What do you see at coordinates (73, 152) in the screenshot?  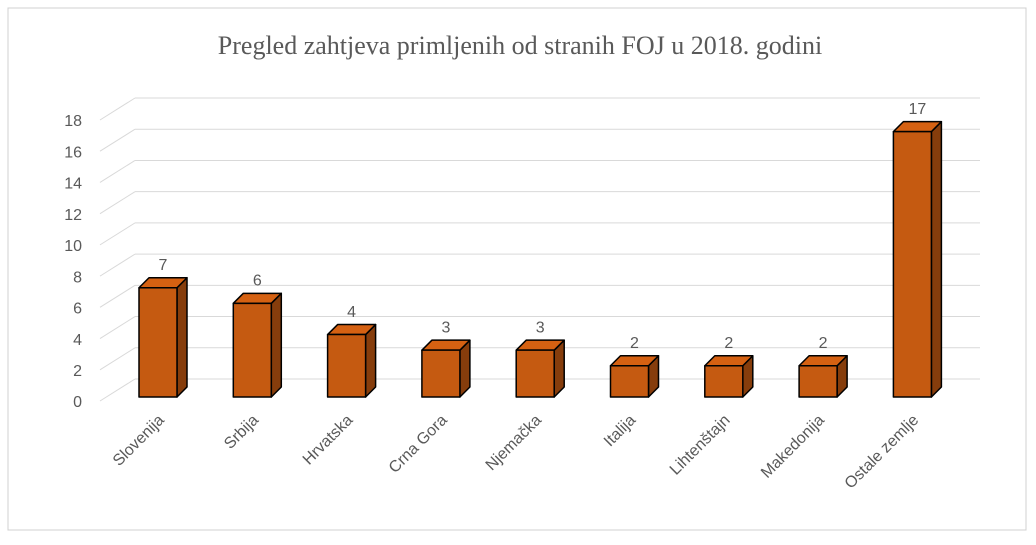 I see `y-tick-label: 16` at bounding box center [73, 152].